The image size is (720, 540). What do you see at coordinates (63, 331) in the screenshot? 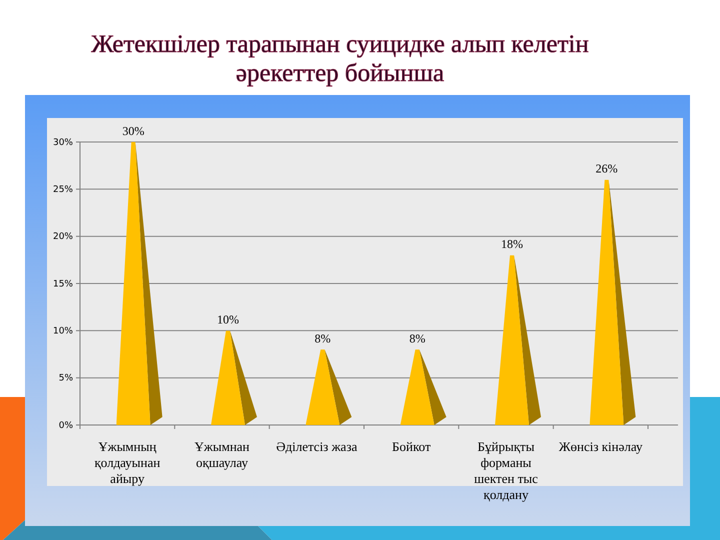
I see `y-tick-label: 10%` at bounding box center [63, 331].